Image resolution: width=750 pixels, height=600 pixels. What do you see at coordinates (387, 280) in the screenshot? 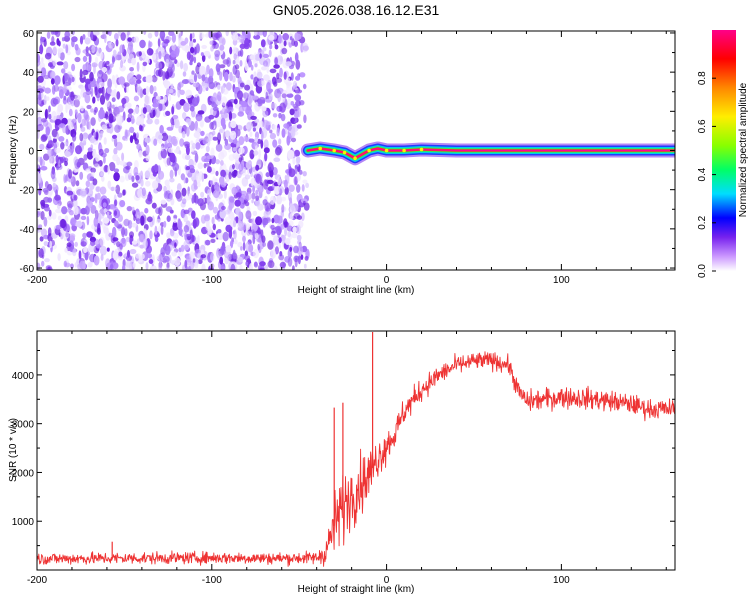
I see `x-tick-label: 0` at bounding box center [387, 280].